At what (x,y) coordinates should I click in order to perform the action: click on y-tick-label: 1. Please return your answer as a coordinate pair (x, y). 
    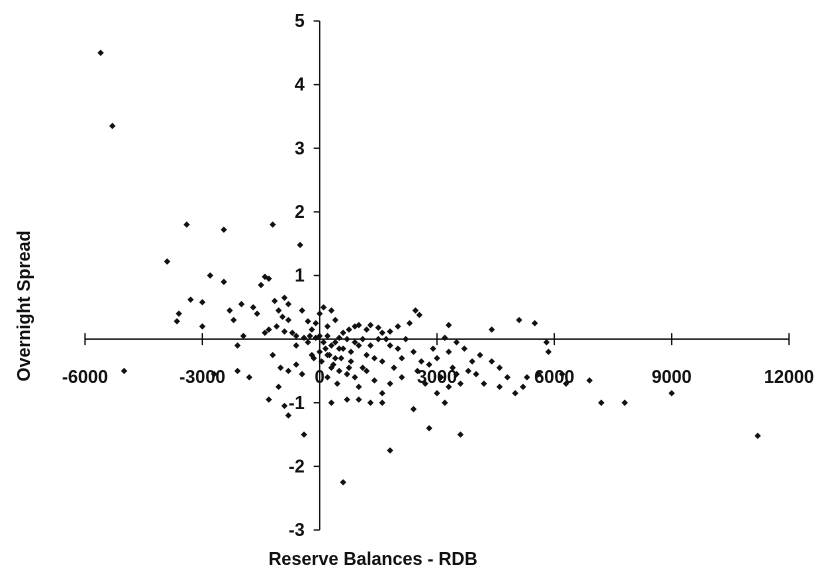
    Looking at the image, I should click on (300, 276).